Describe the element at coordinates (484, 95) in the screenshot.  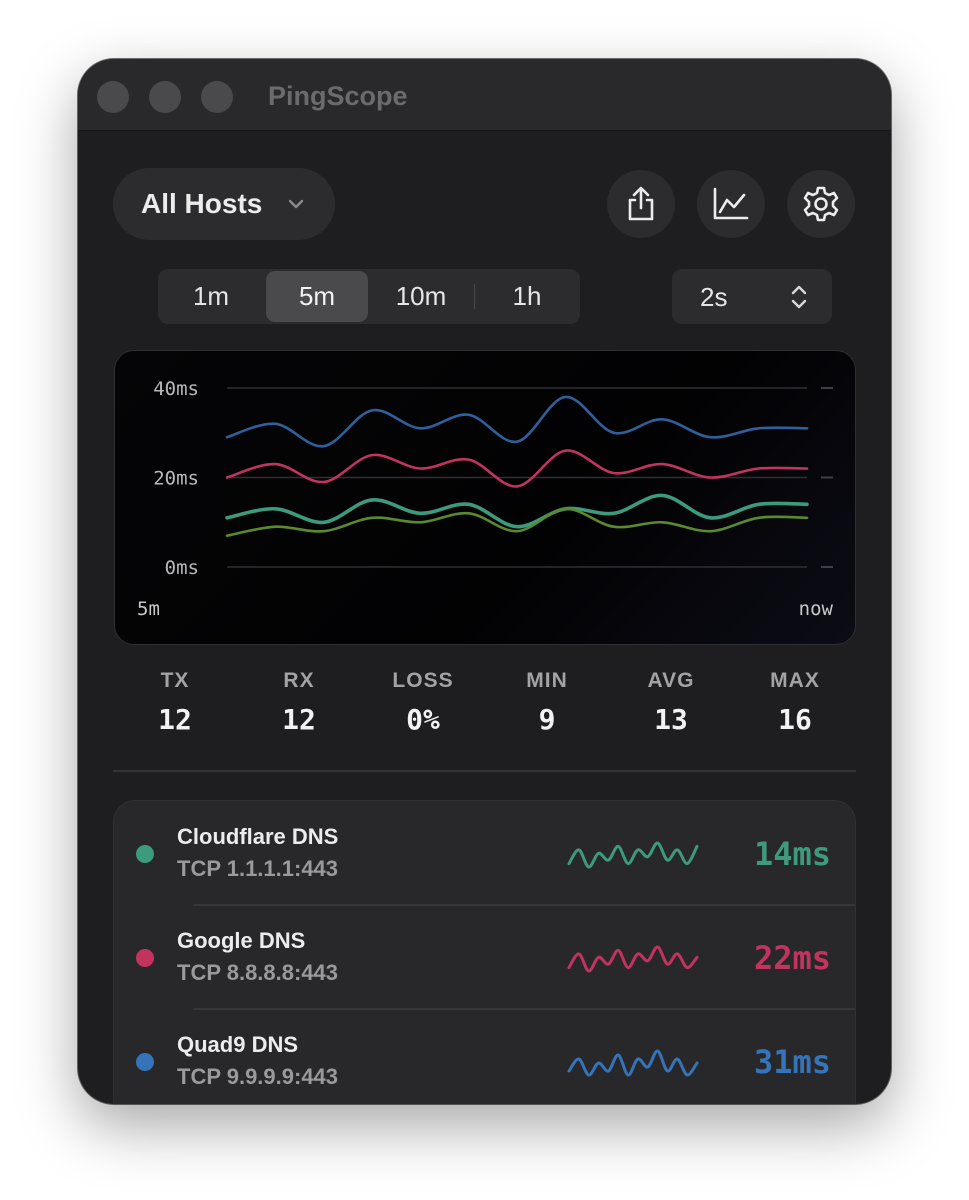
I see `title-bar: PingScope` at that location.